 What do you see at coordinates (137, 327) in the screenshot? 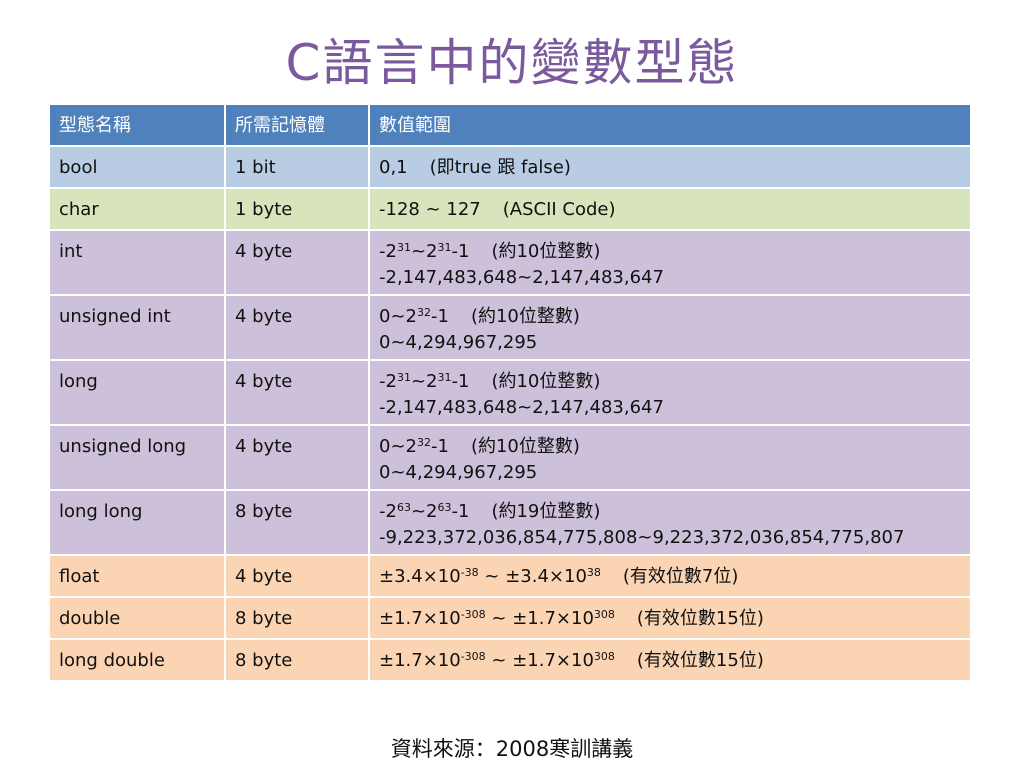
I see `type-name-cell: unsigned int` at bounding box center [137, 327].